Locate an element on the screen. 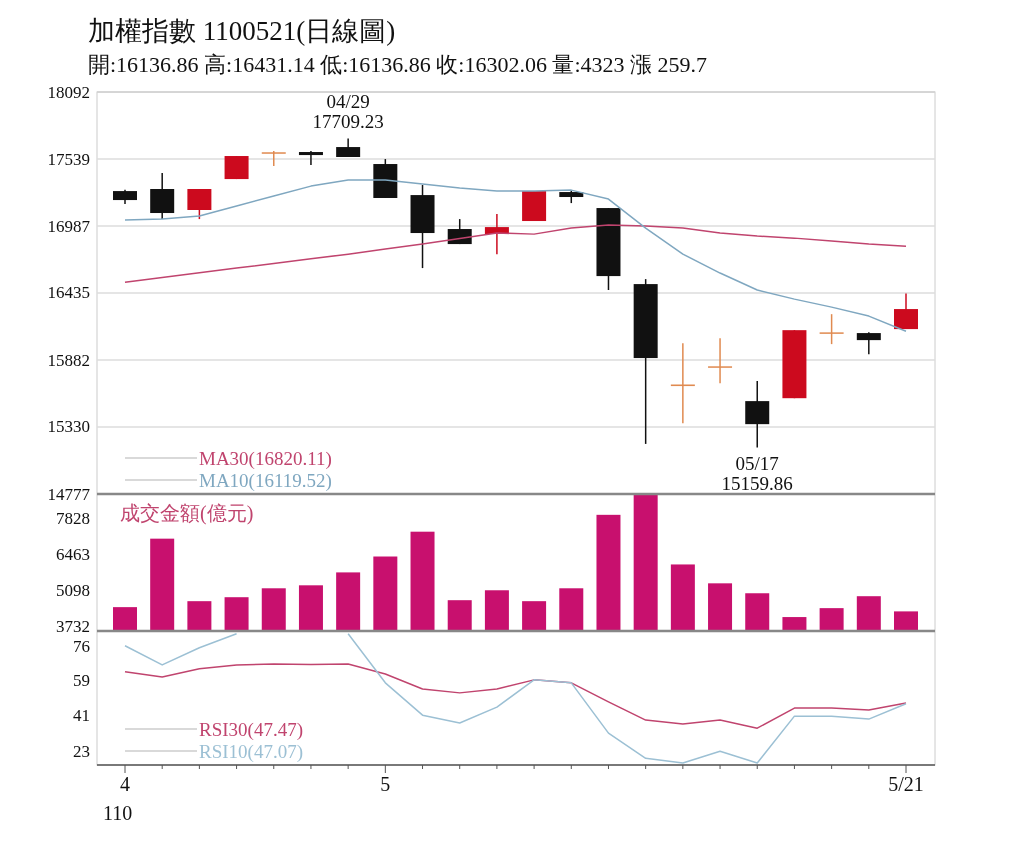 This screenshot has height=861, width=1024. chart-title: 成交金額(億元) is located at coordinates (187, 513).